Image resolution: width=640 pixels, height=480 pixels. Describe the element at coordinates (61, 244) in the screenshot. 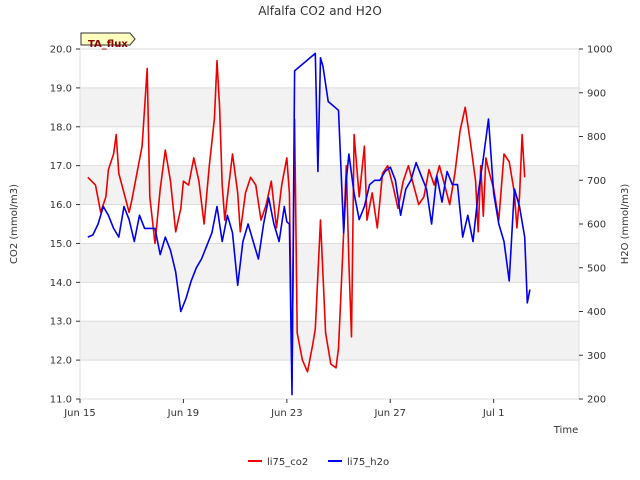

I see `y-tick-label: 15.0` at that location.